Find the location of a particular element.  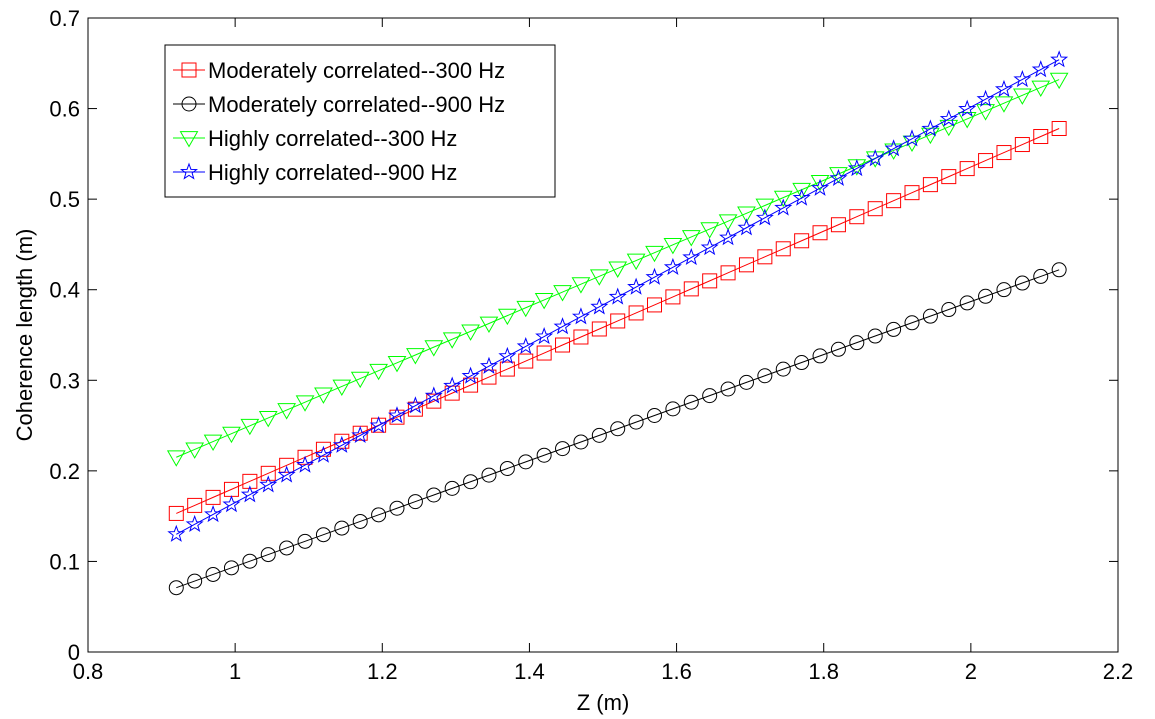

y-tick-label: 0.2 is located at coordinates (64, 471).